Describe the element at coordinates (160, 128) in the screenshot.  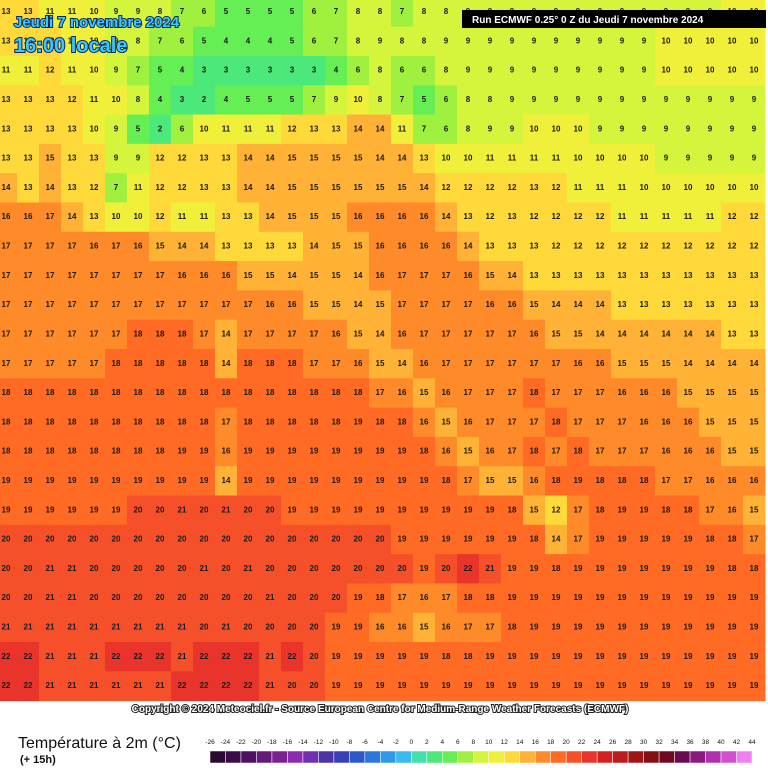
I see `temperature-label: 2` at that location.